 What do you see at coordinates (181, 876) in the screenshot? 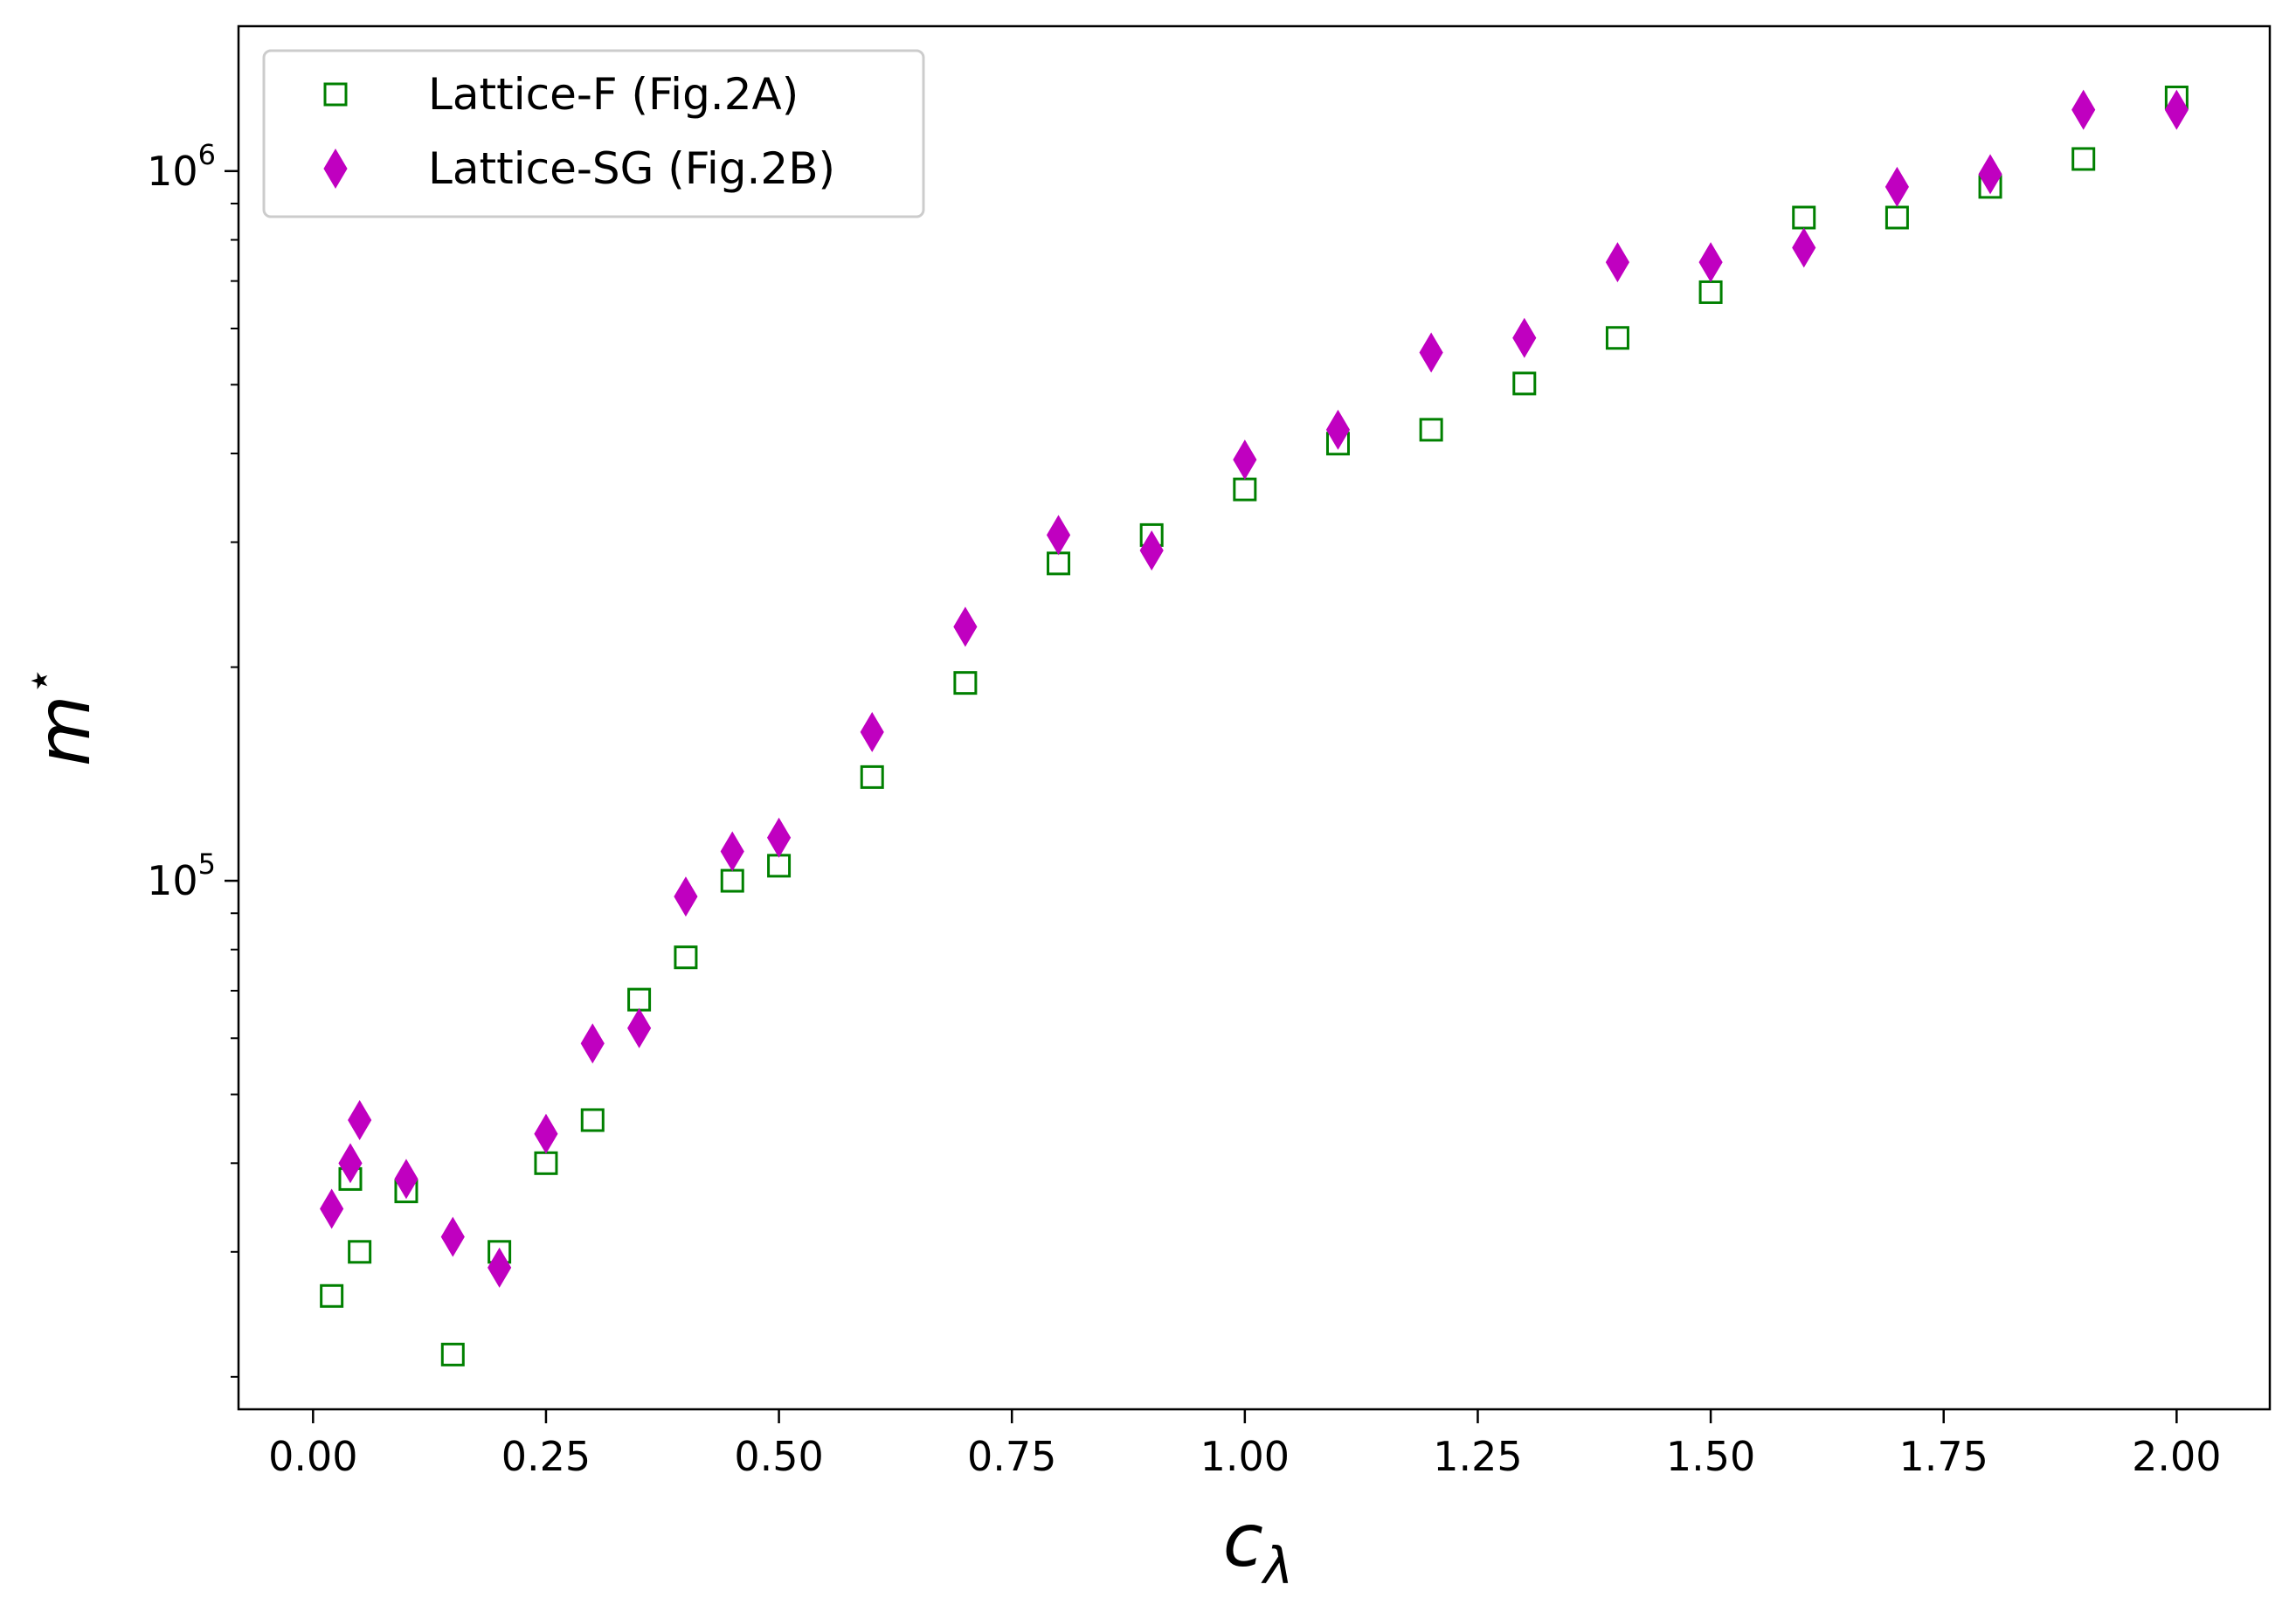
I see `y-tick-label: 10⁵` at bounding box center [181, 876].